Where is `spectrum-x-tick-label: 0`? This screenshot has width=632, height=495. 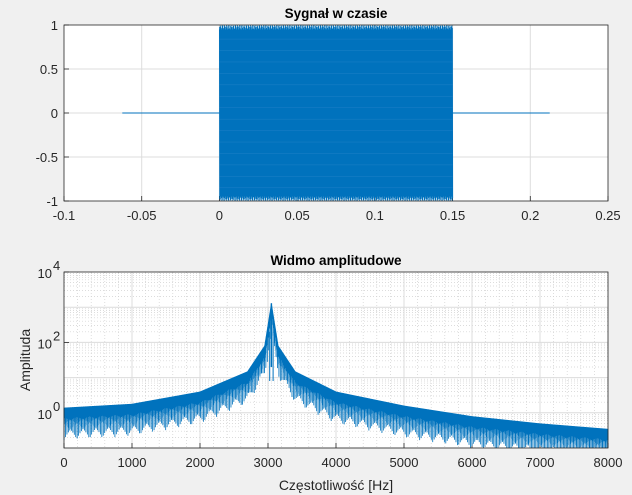 spectrum-x-tick-label: 0 is located at coordinates (63, 462).